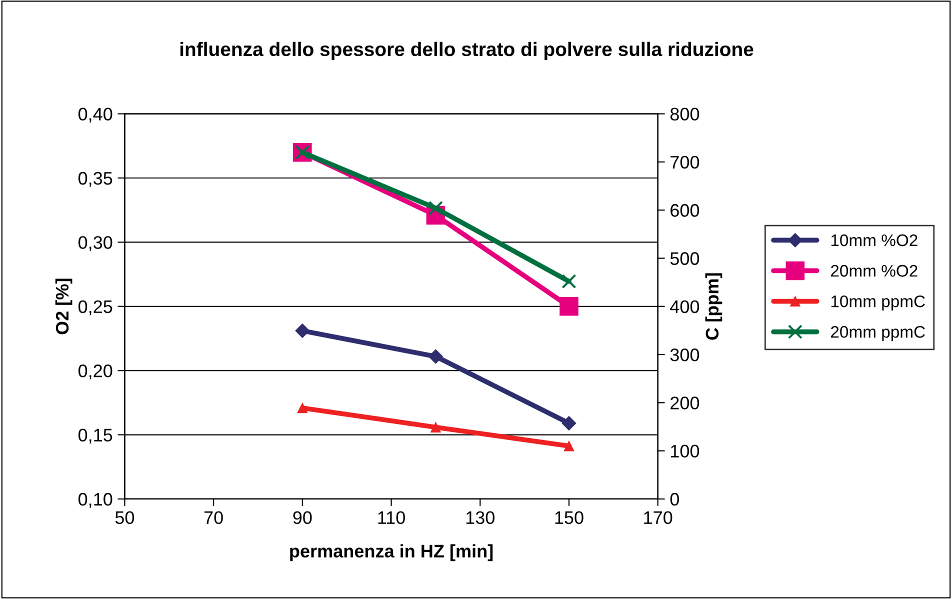 The width and height of the screenshot is (952, 599). I want to click on legend-label: 20mm %O2, so click(874, 270).